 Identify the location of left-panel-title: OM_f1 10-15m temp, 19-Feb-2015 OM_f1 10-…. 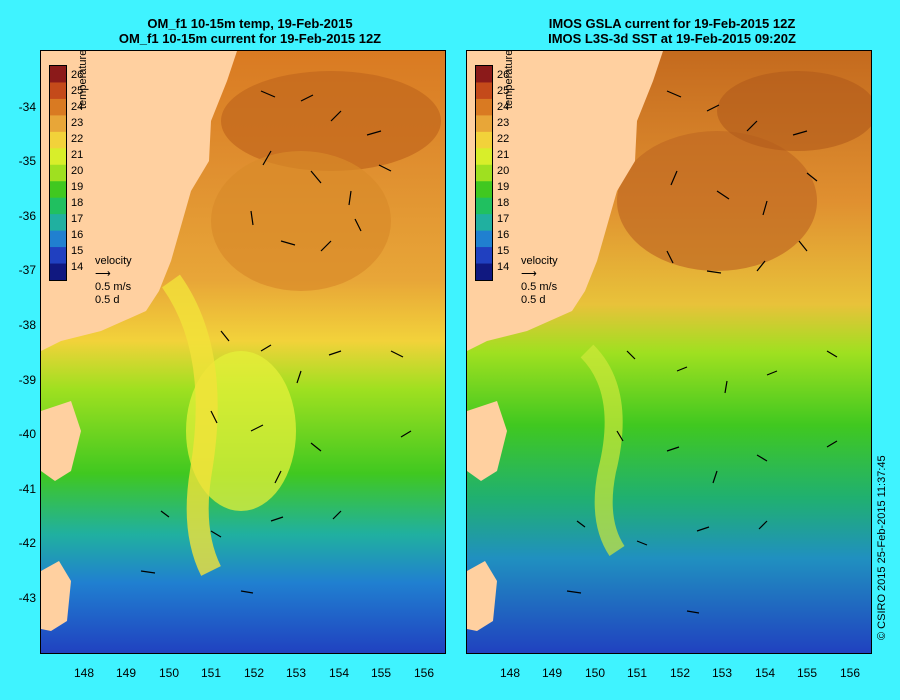
(250, 31).